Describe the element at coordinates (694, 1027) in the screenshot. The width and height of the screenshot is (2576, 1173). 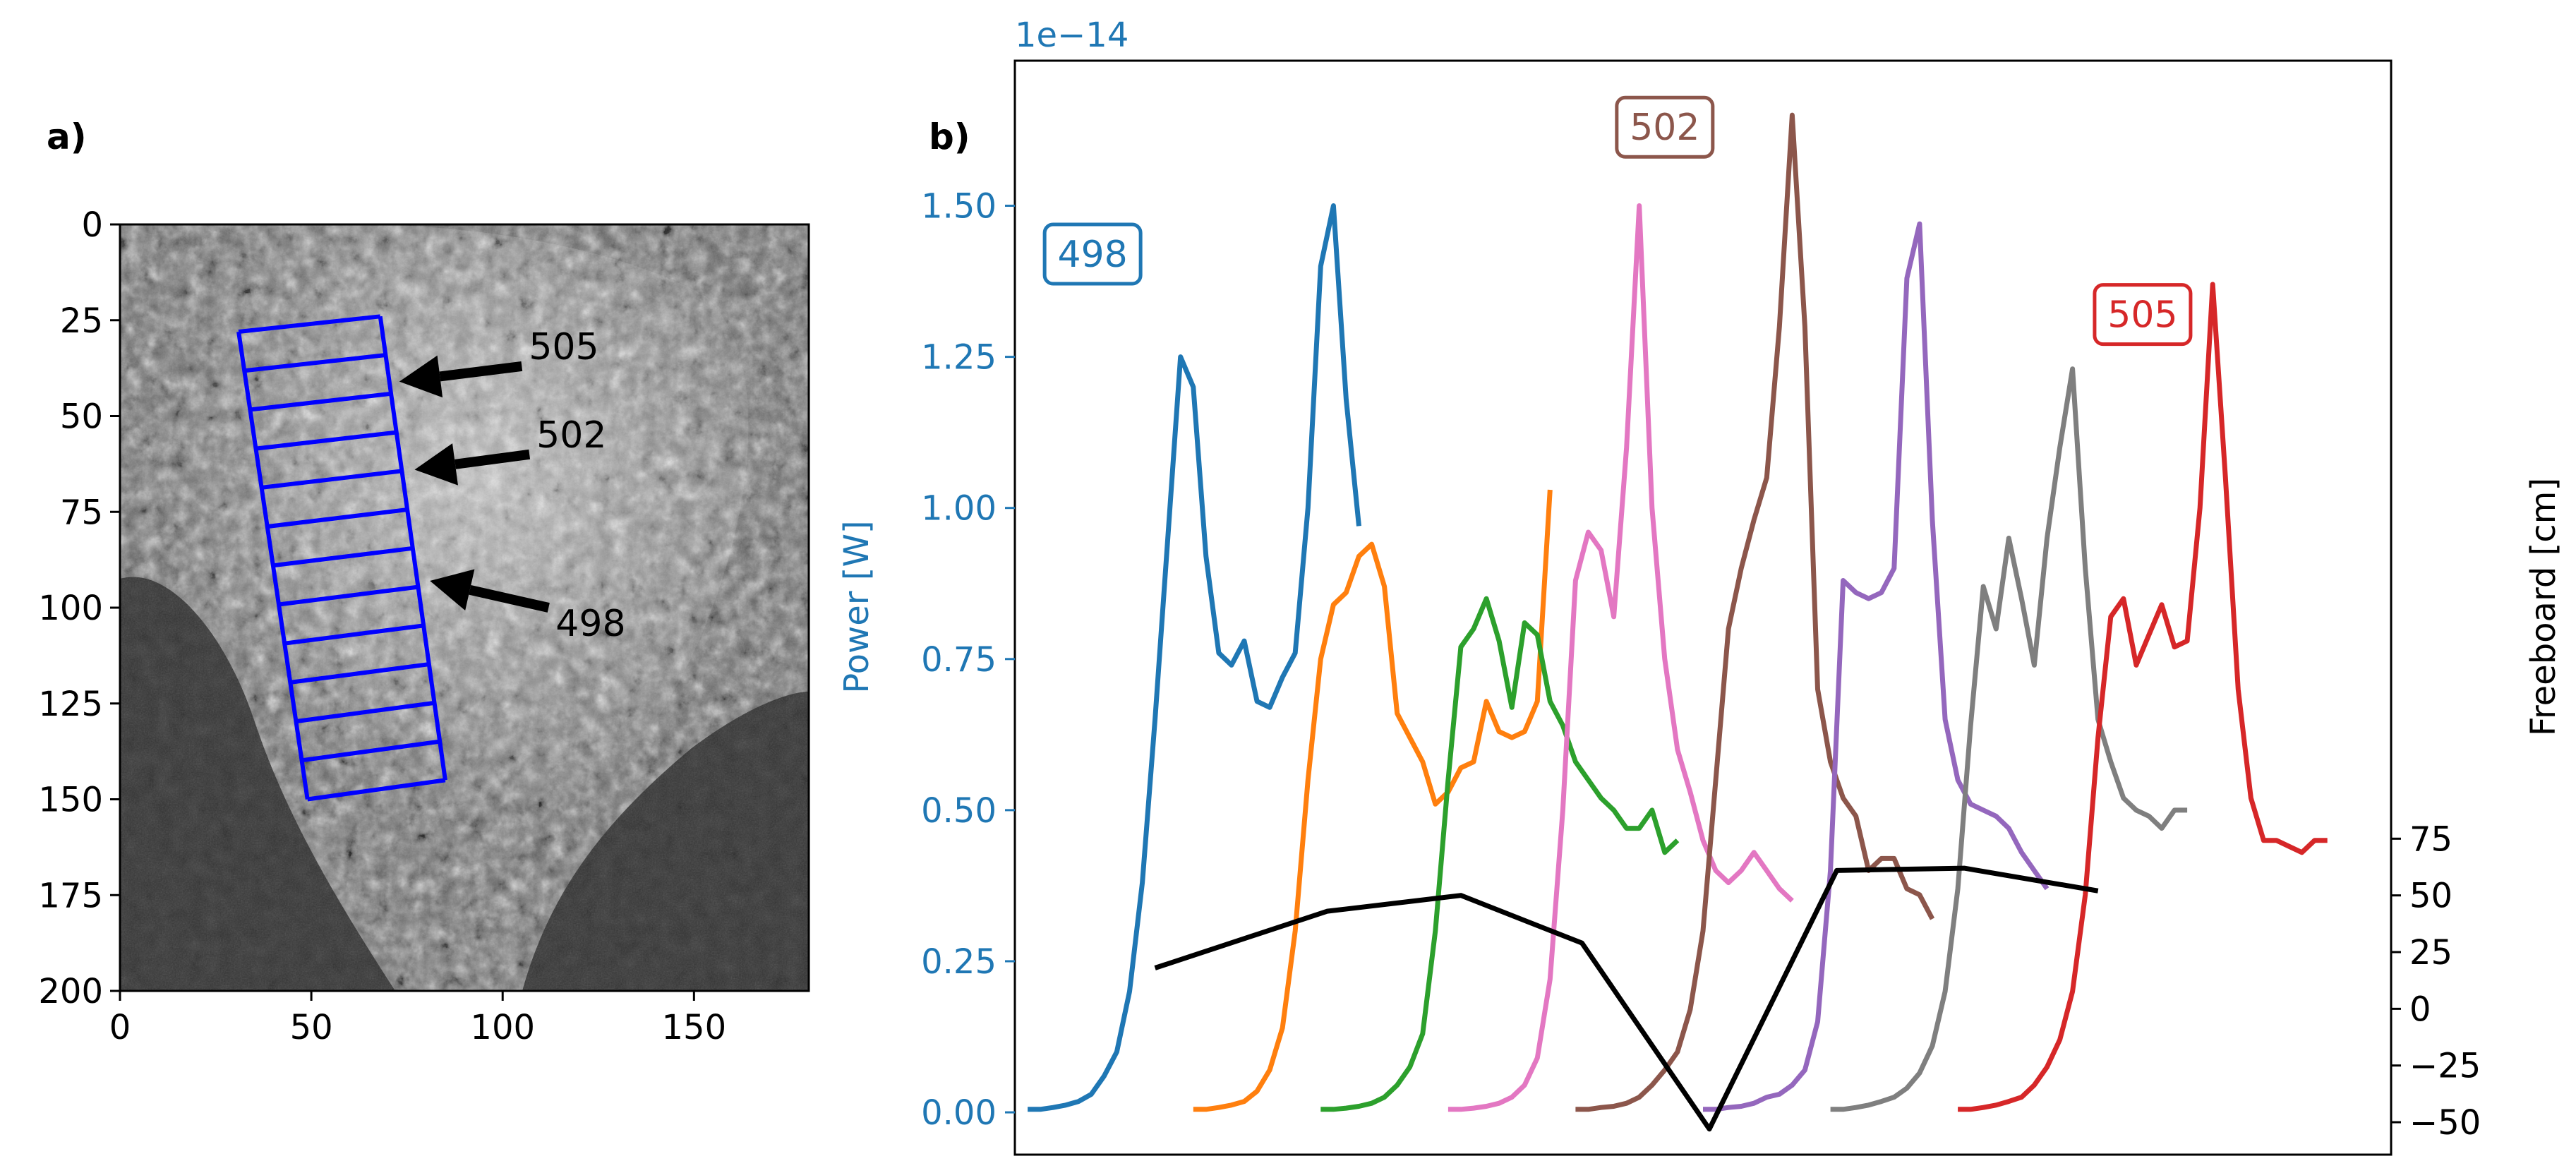
I see `x-tick-label: 150` at that location.